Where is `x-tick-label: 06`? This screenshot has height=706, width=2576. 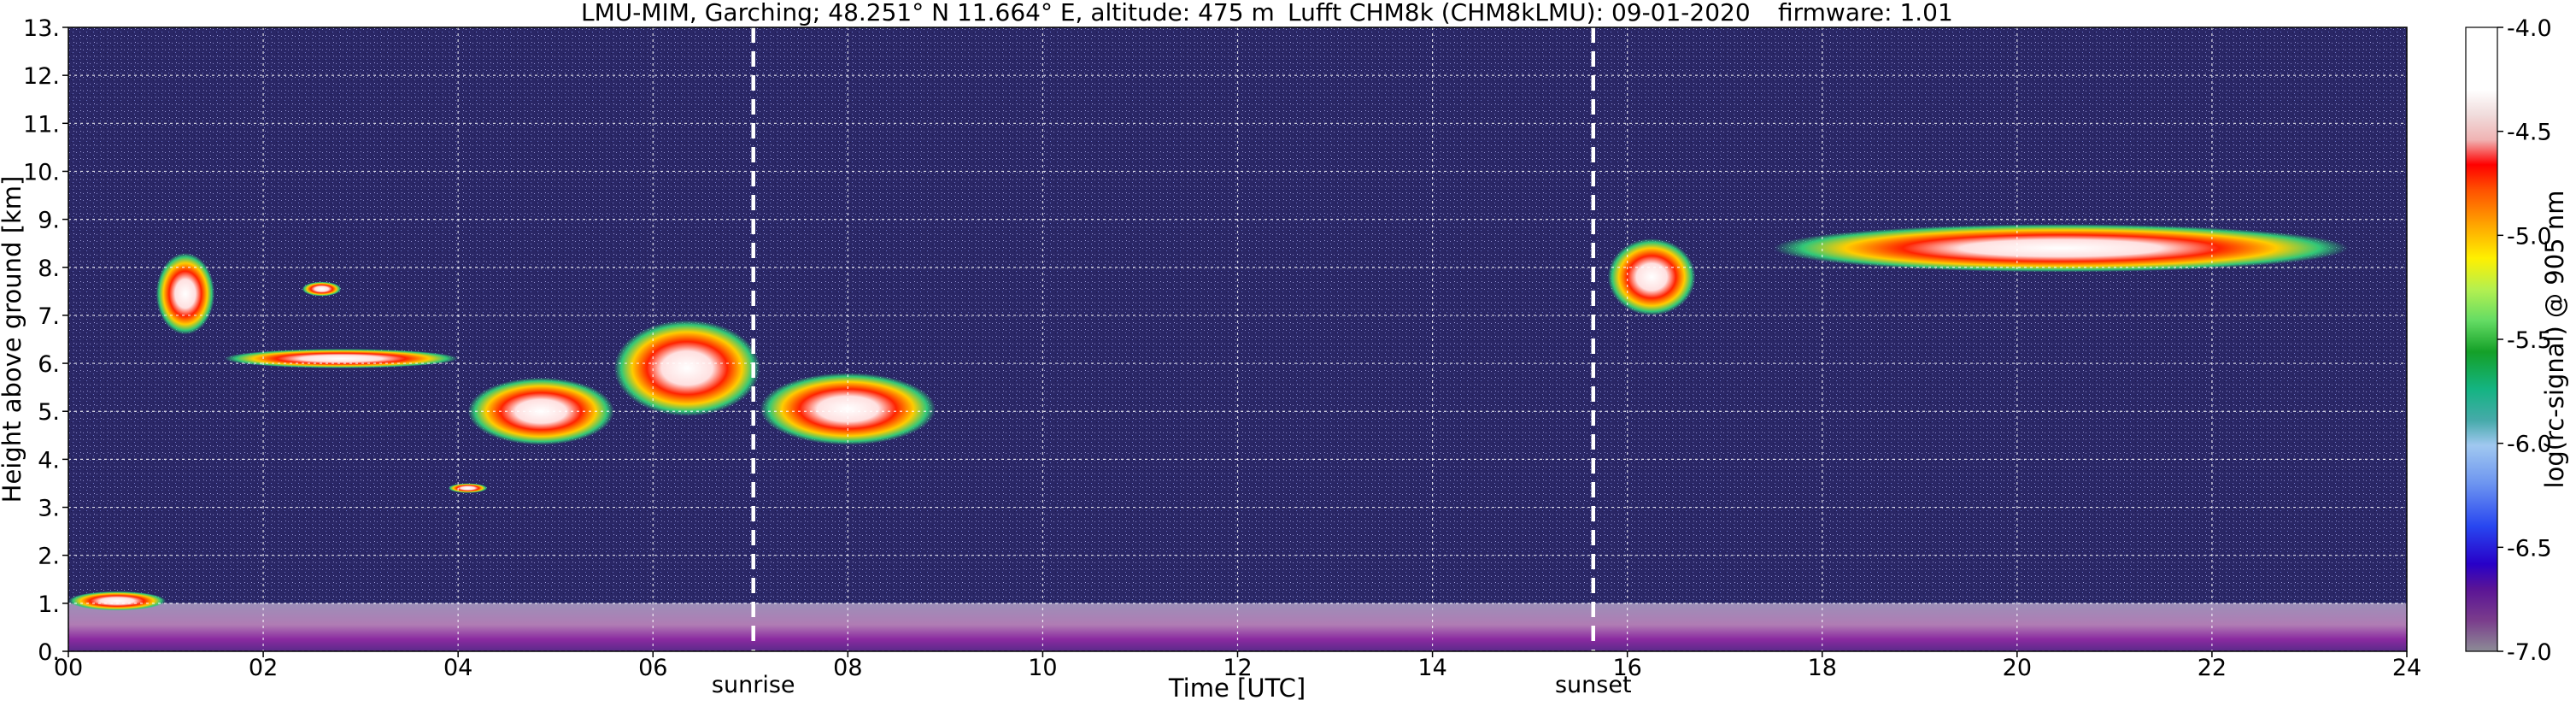
x-tick-label: 06 is located at coordinates (652, 668).